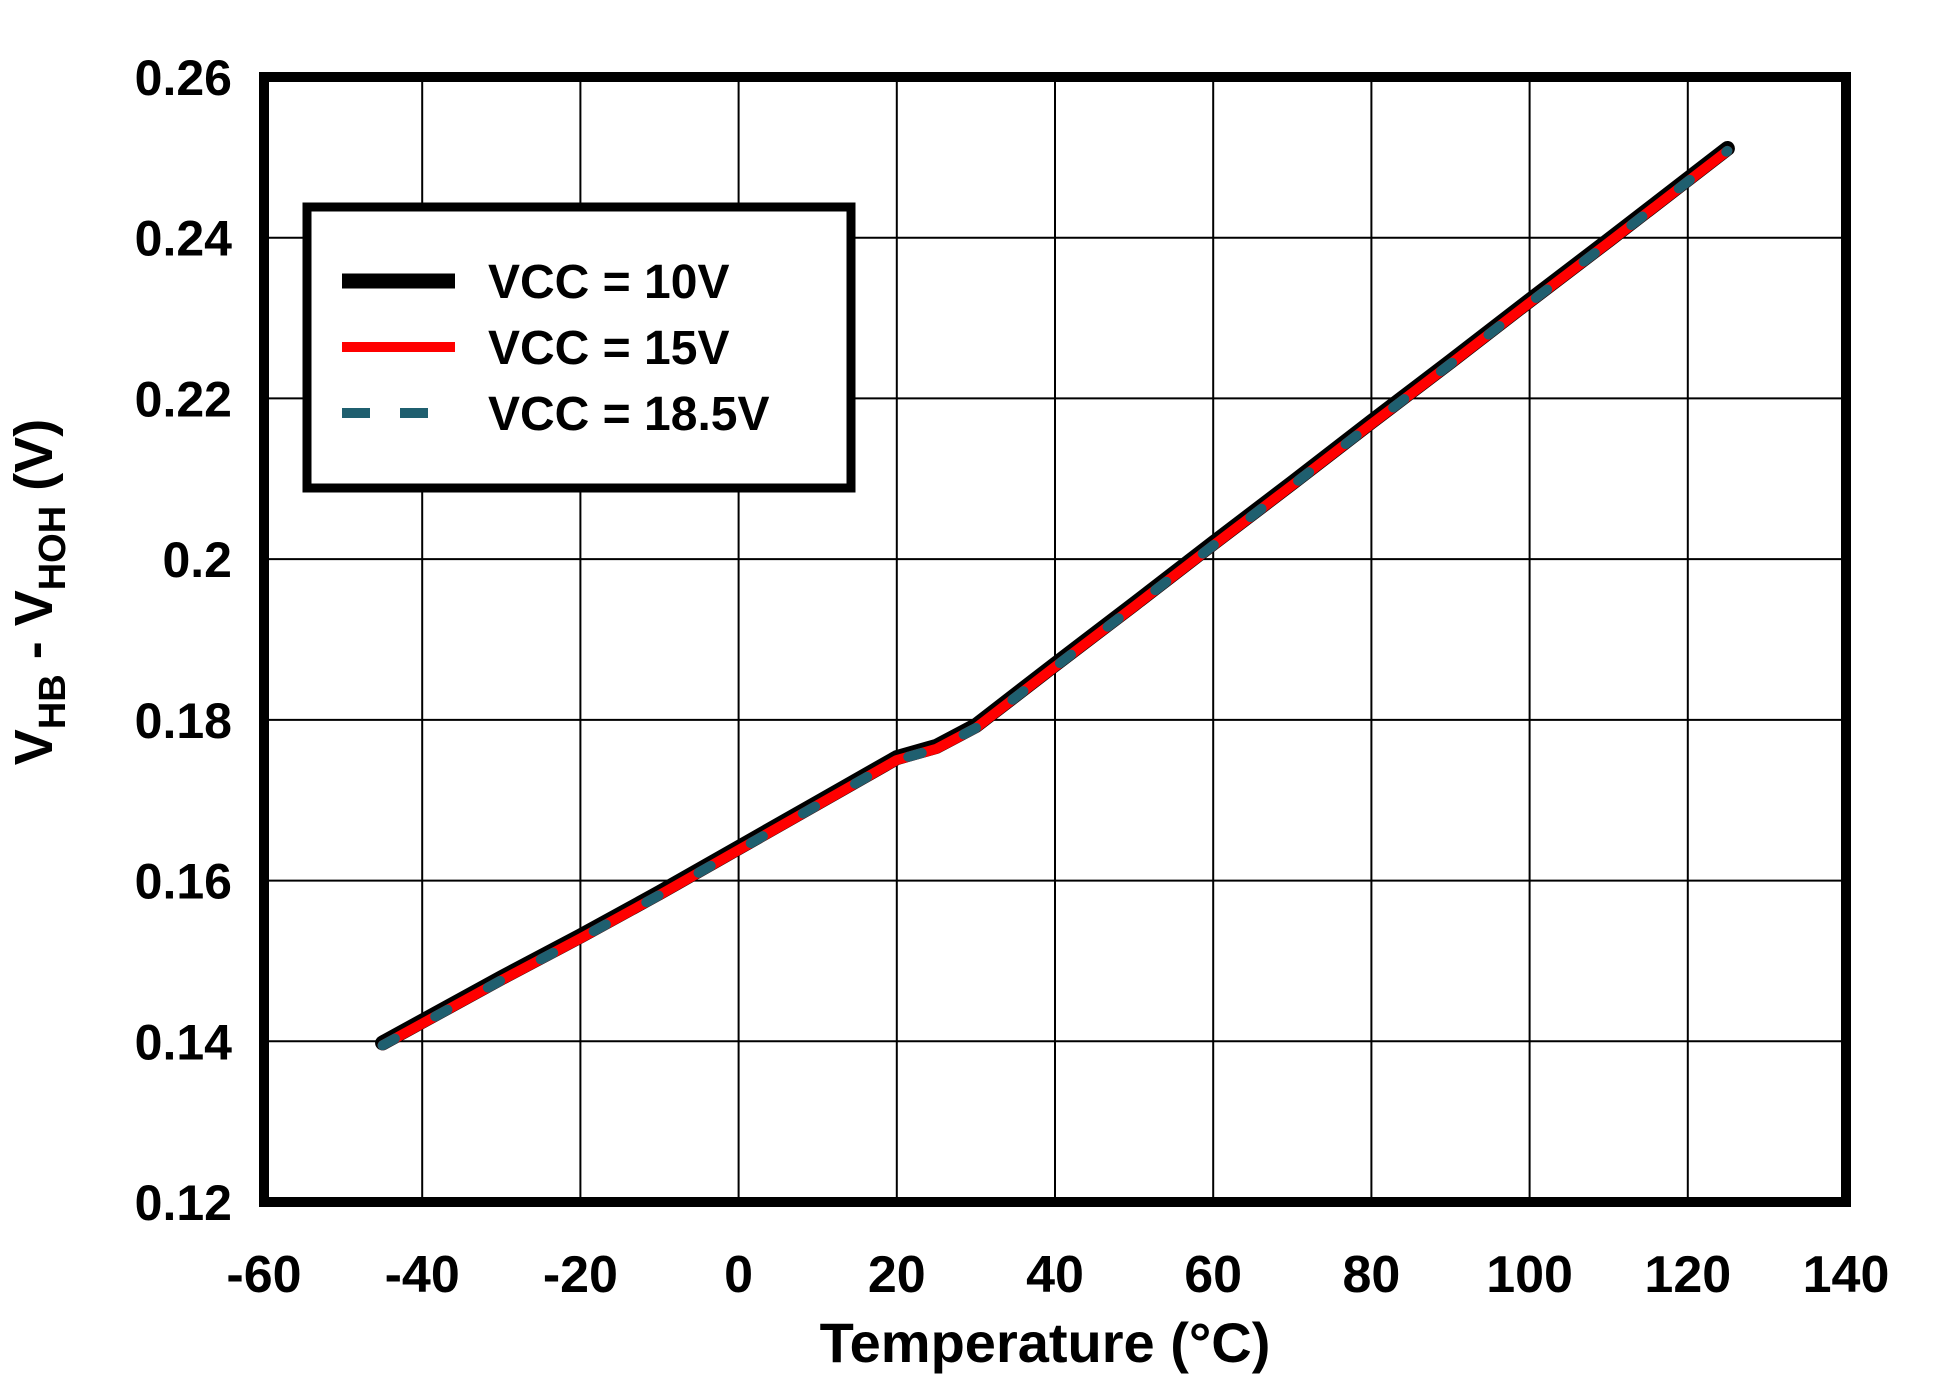 This screenshot has height=1385, width=1938. Describe the element at coordinates (1055, 1275) in the screenshot. I see `x-tick-label: 40` at that location.